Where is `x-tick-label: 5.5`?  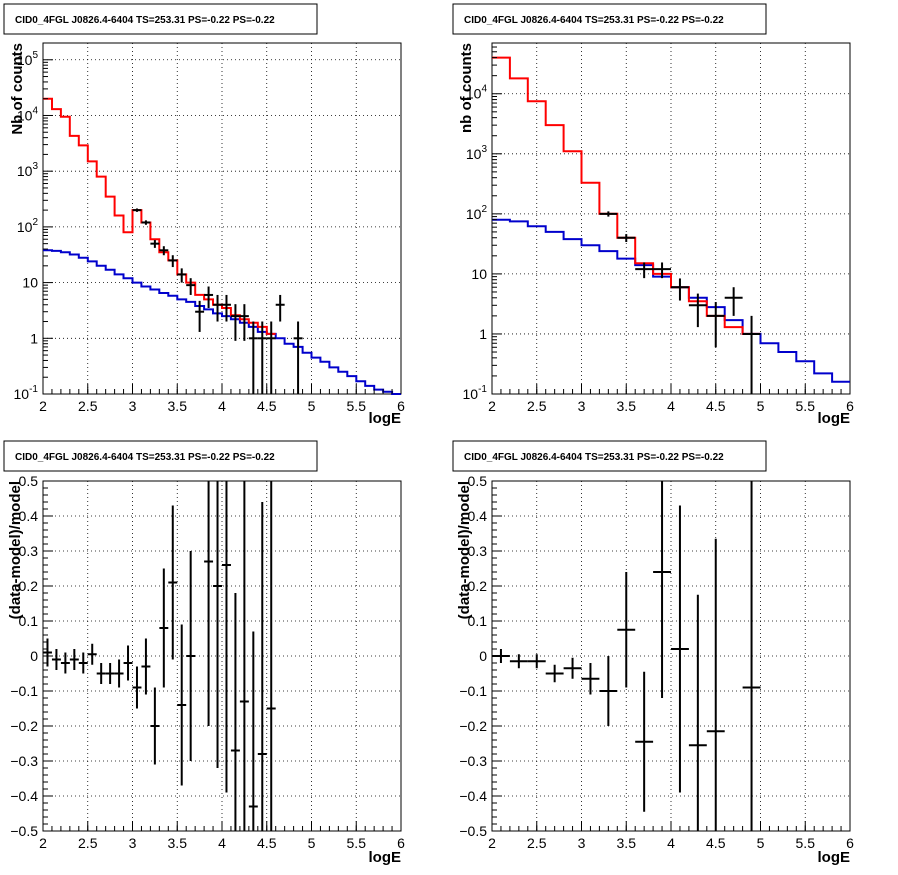
x-tick-label: 5.5 is located at coordinates (806, 406).